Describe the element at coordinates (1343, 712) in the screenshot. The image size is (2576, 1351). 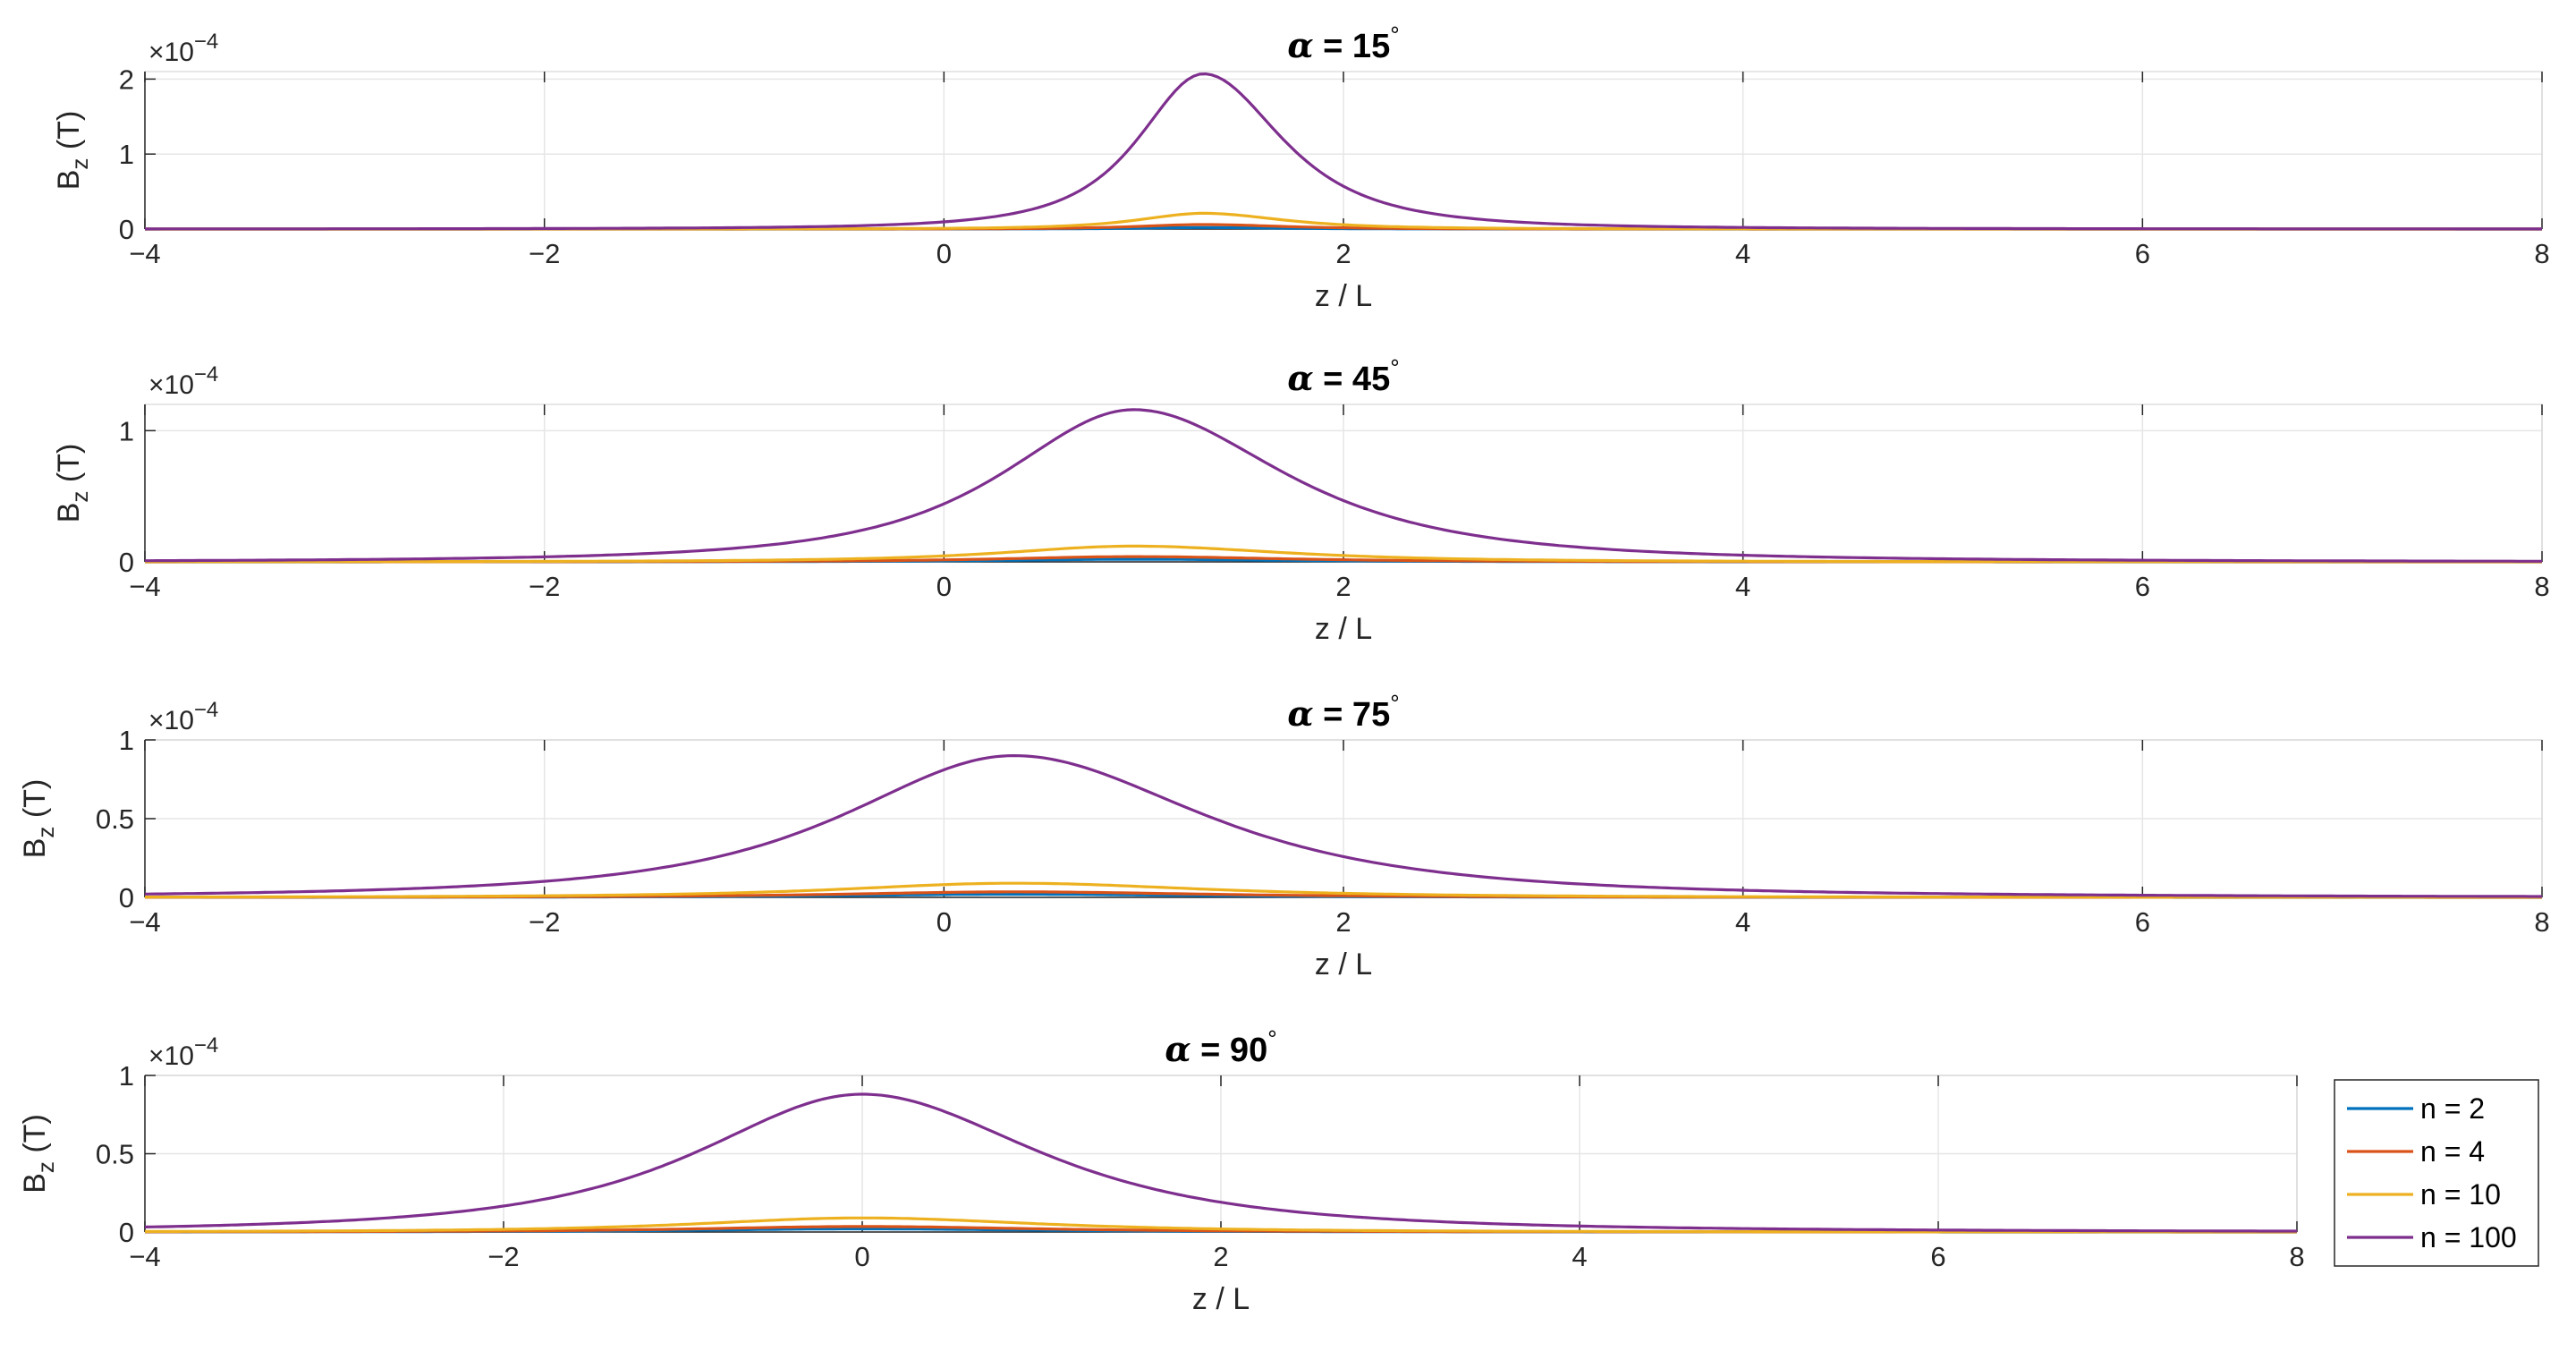
I see `panel-title: α = 75°` at that location.